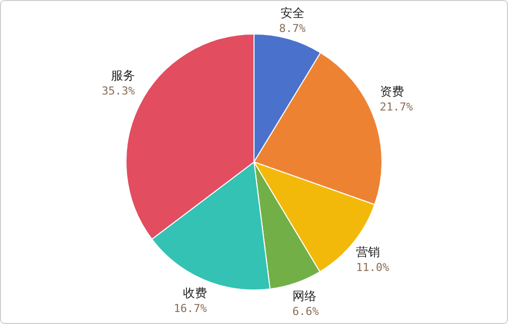  Describe the element at coordinates (373, 267) in the screenshot. I see `data-label: 11.0%` at that location.